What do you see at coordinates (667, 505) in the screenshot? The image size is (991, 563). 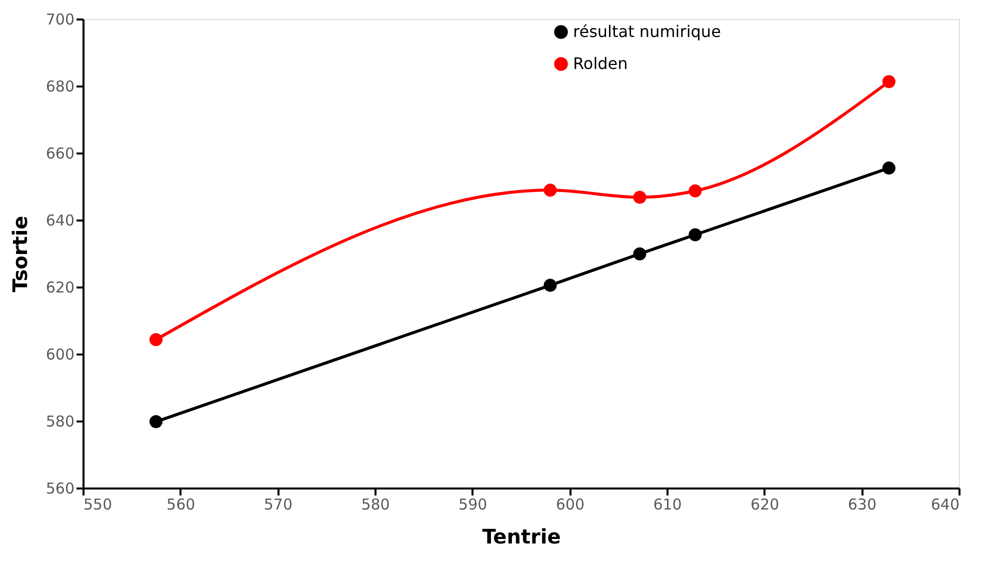 I see `x-tick-label: 610` at bounding box center [667, 505].